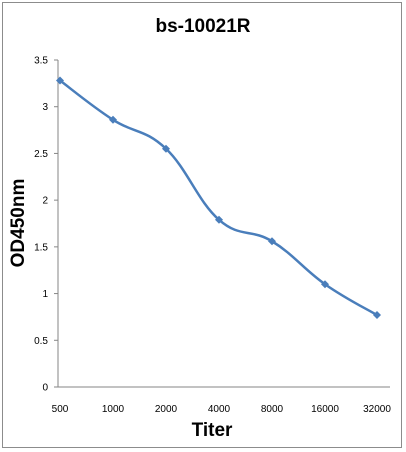  I want to click on x-tick-label: 4000, so click(219, 409).